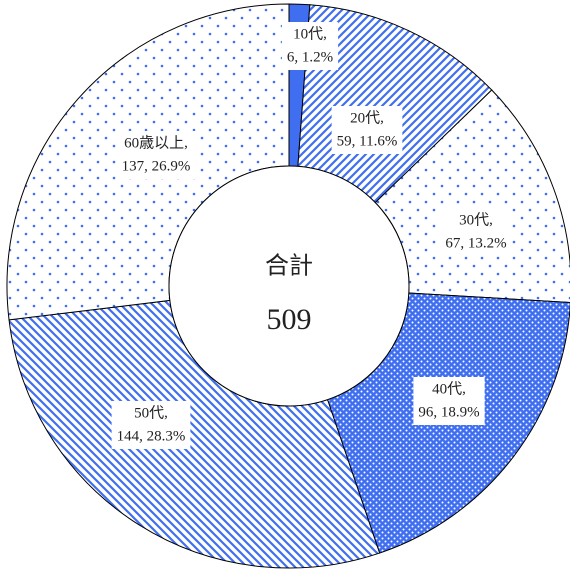 The width and height of the screenshot is (570, 572). I want to click on data-label: 60歳以上, 137, 26.9%, so click(156, 155).